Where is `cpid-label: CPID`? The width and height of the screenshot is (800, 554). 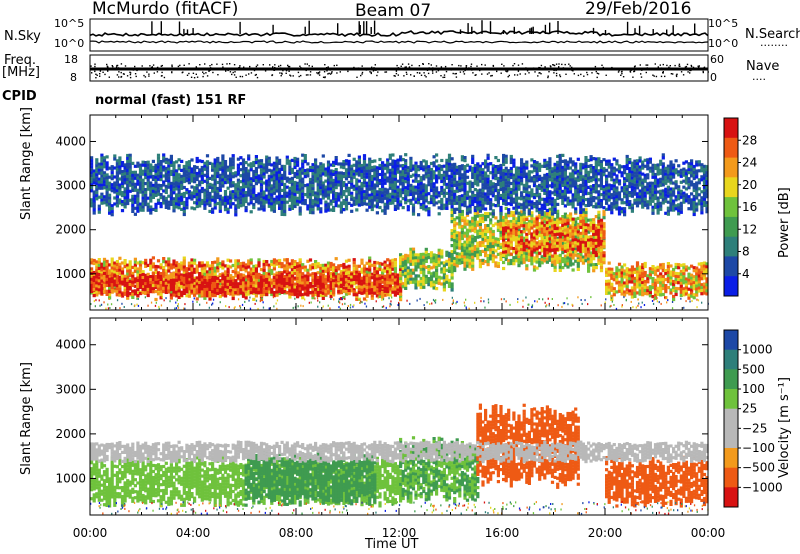 cpid-label: CPID is located at coordinates (19, 96).